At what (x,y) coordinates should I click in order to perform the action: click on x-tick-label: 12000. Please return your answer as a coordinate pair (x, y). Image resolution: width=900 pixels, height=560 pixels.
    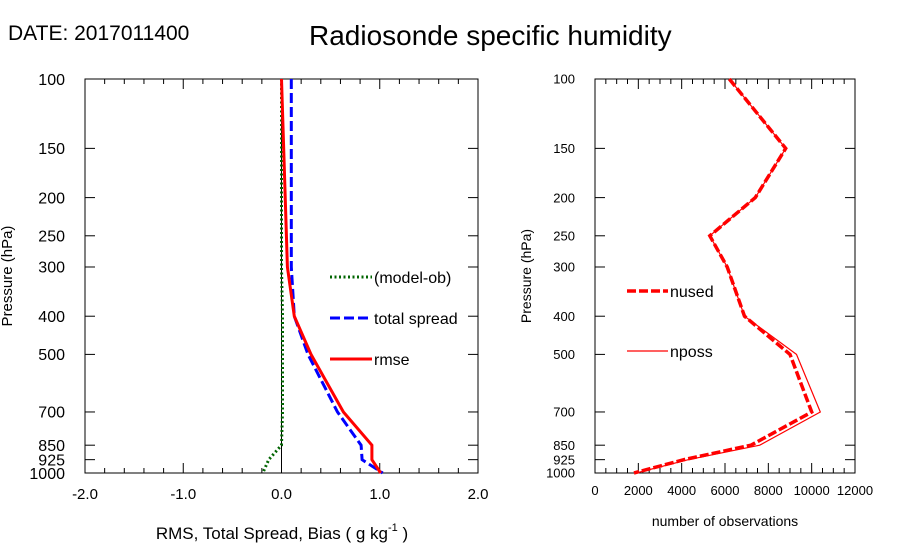
    Looking at the image, I should click on (855, 490).